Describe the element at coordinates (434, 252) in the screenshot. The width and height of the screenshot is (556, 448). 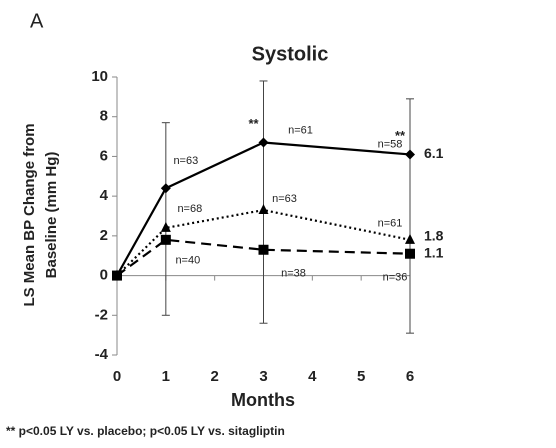
I see `end-value-label: 1.1` at that location.